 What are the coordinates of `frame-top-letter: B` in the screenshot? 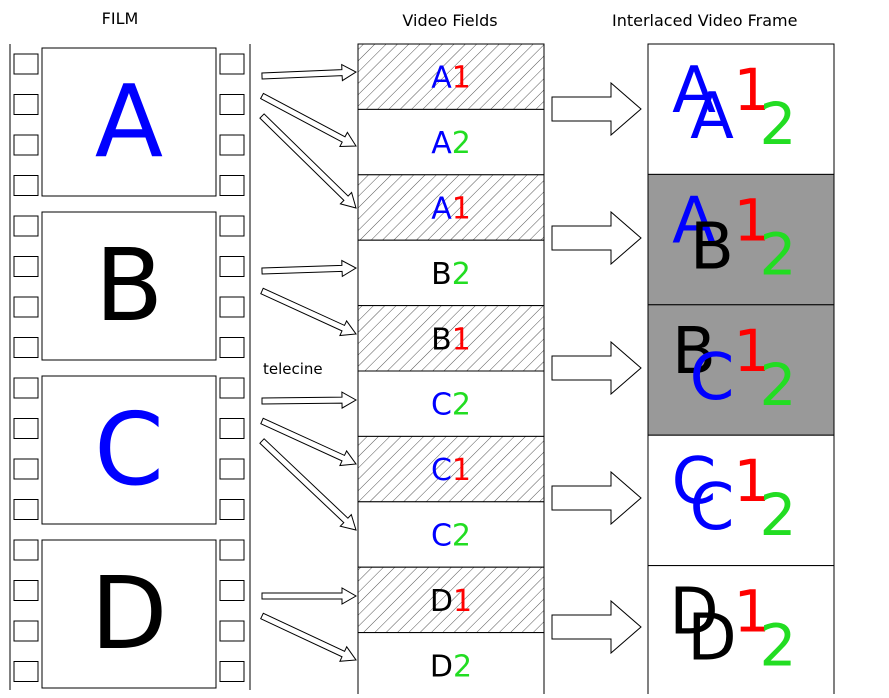 It's located at (694, 352).